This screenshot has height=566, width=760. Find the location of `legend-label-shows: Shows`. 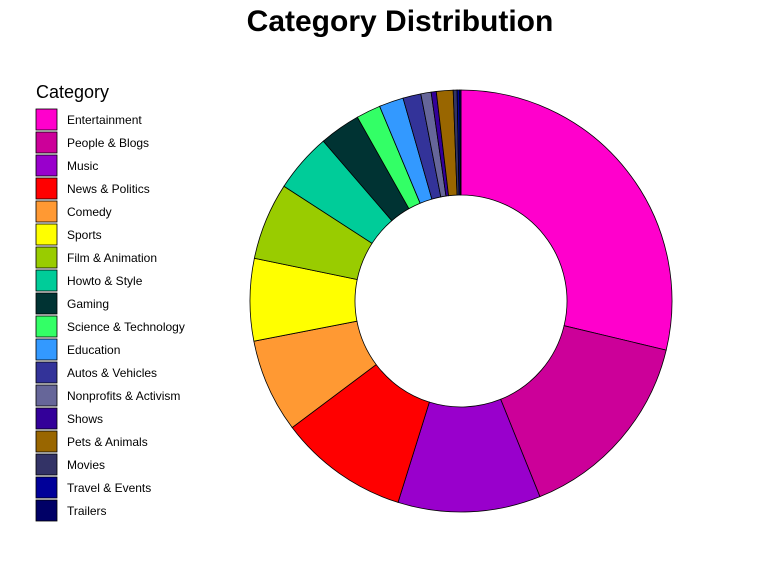

legend-label-shows: Shows is located at coordinates (85, 419).